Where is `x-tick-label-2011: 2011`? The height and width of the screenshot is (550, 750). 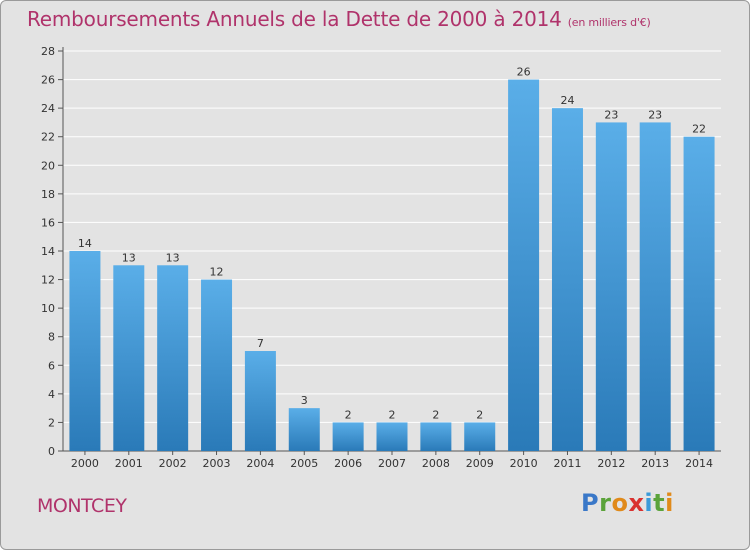 x-tick-label-2011: 2011 is located at coordinates (567, 463).